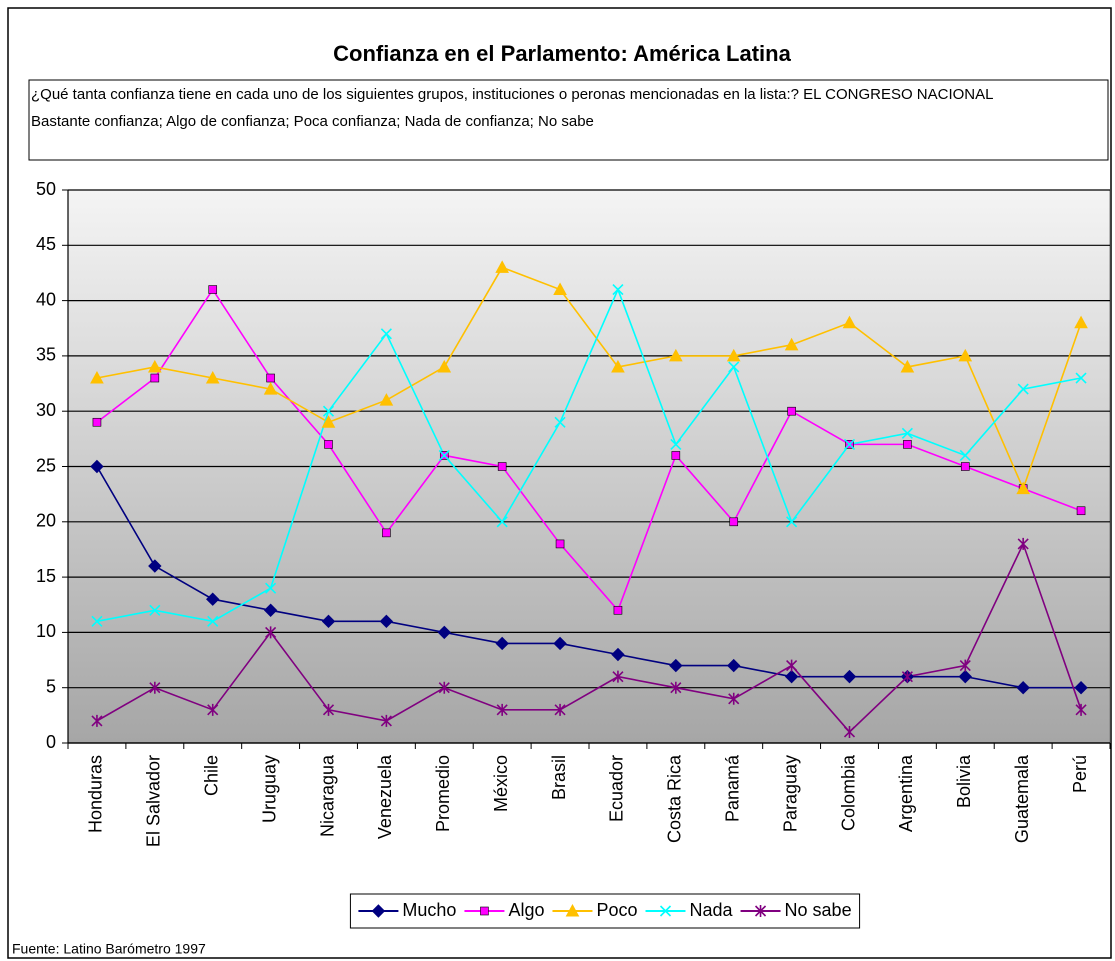  I want to click on y-tick-label: 30, so click(46, 410).